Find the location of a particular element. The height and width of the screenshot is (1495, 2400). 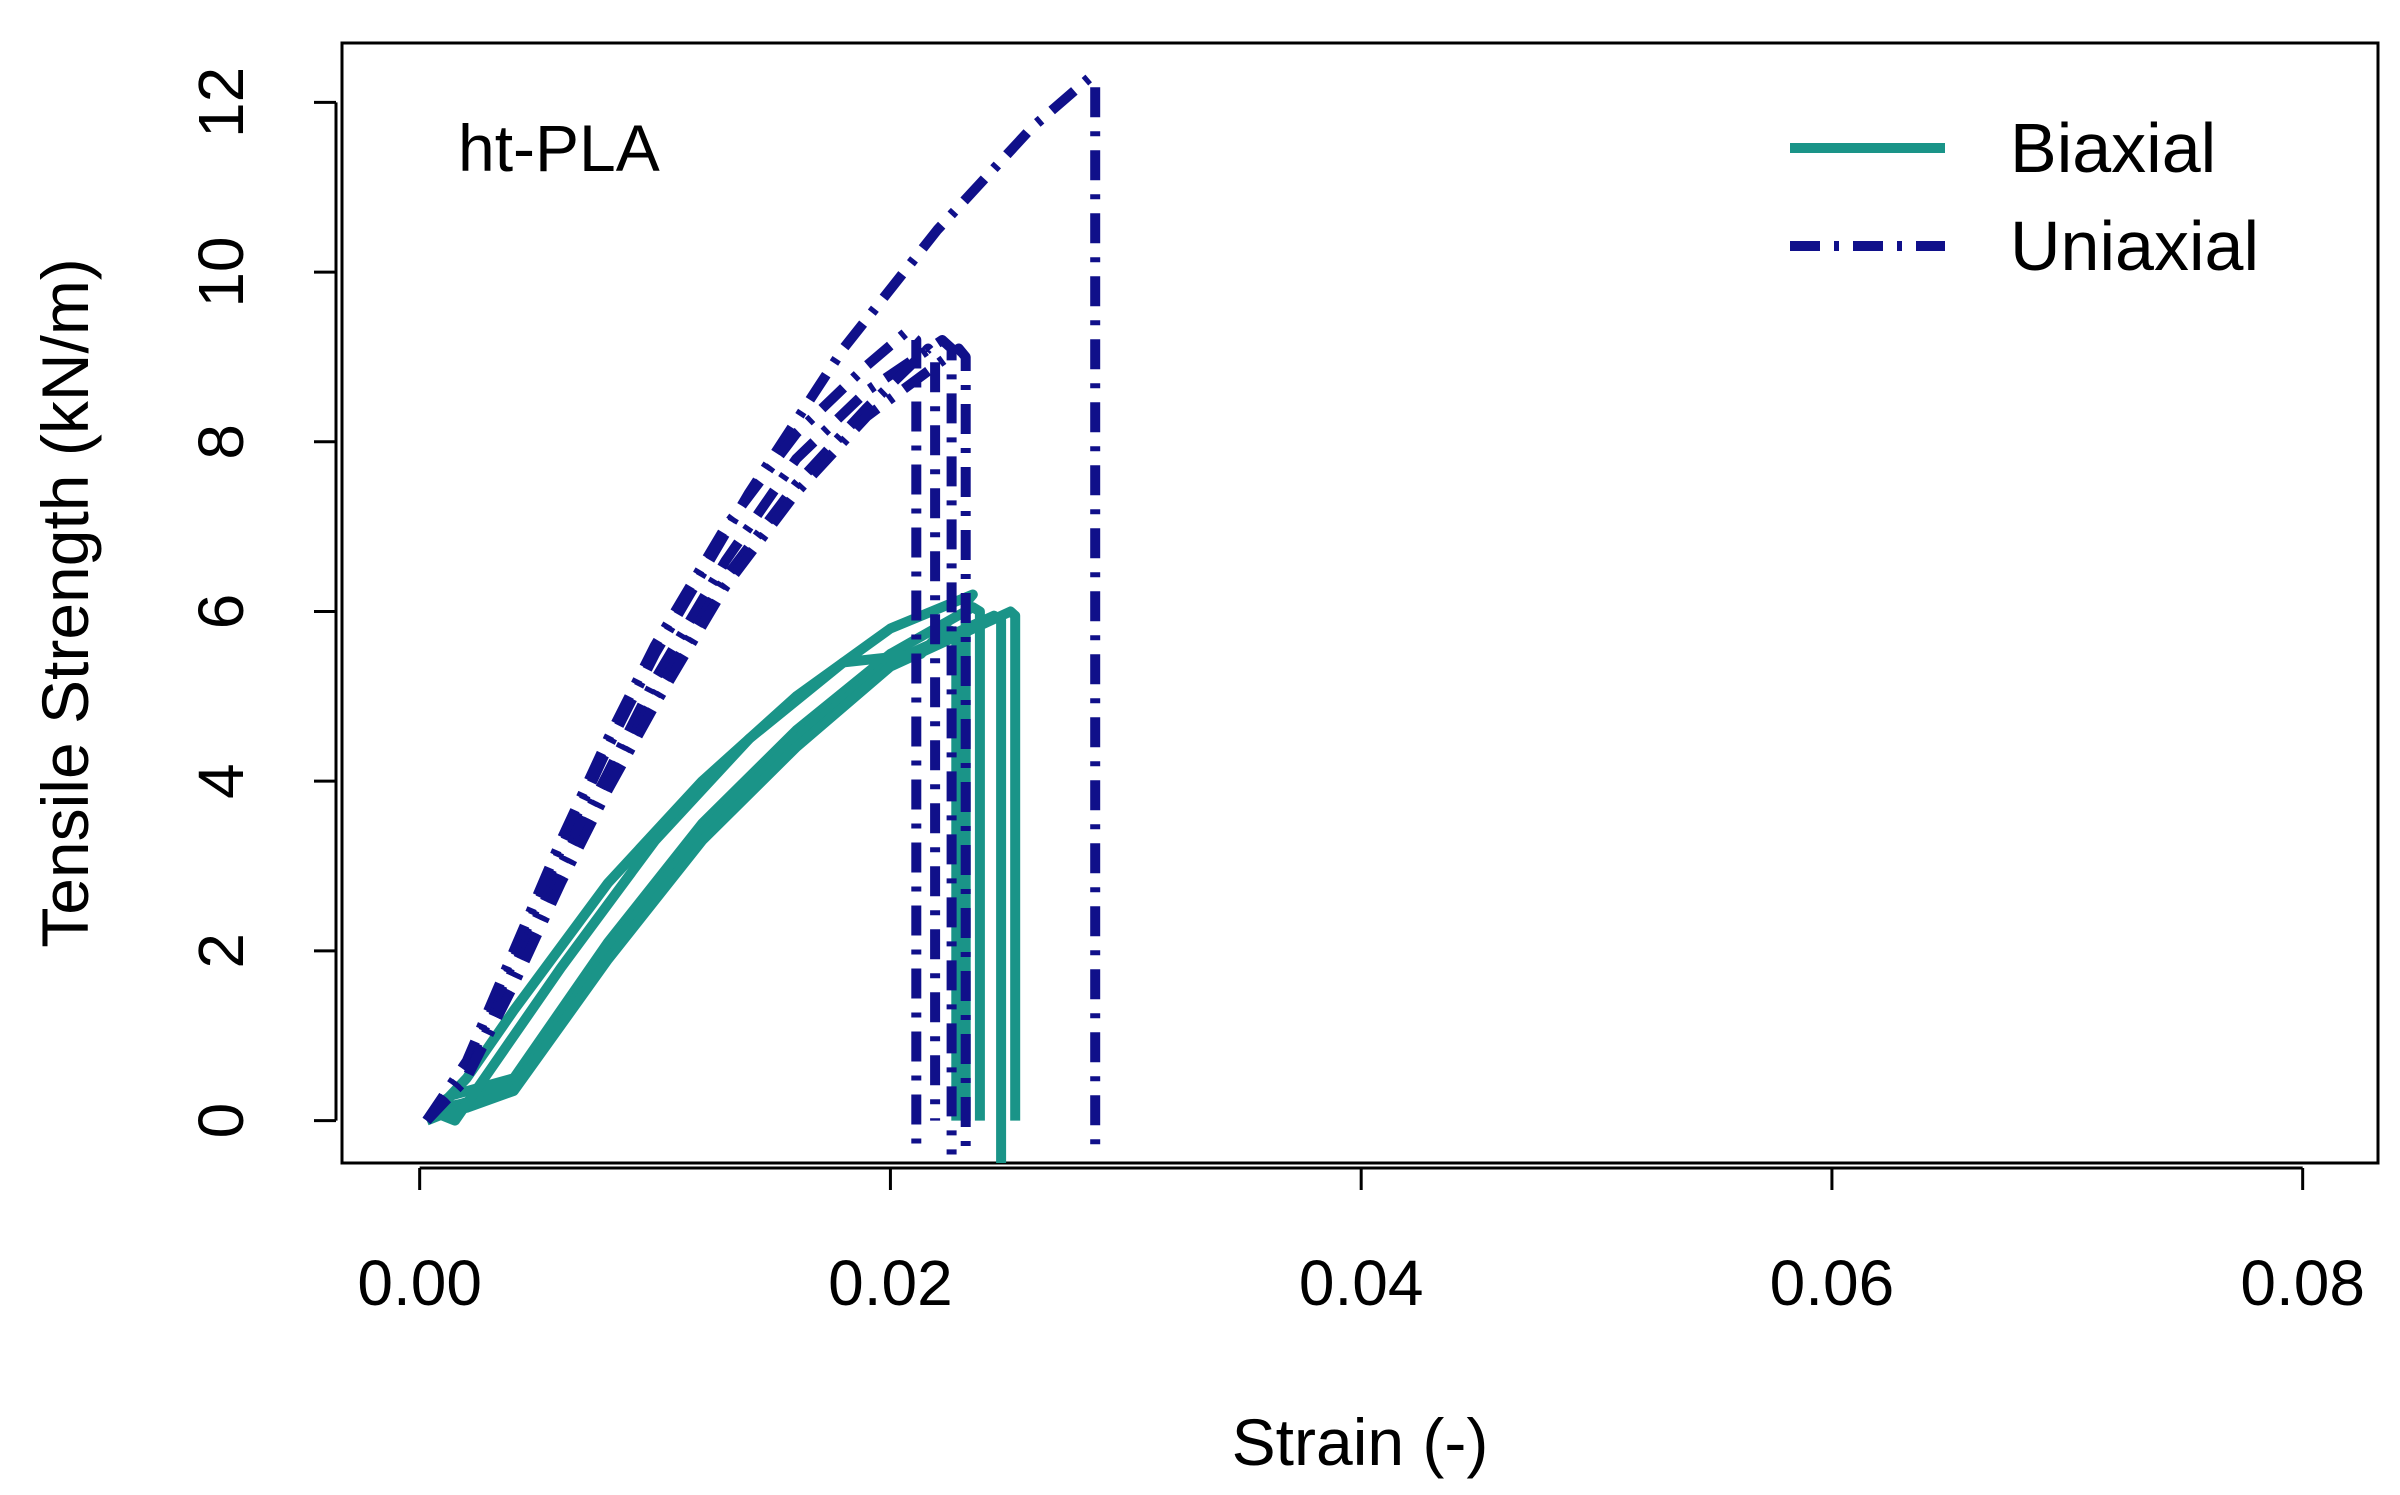

y-tick-label: 10 is located at coordinates (221, 271).